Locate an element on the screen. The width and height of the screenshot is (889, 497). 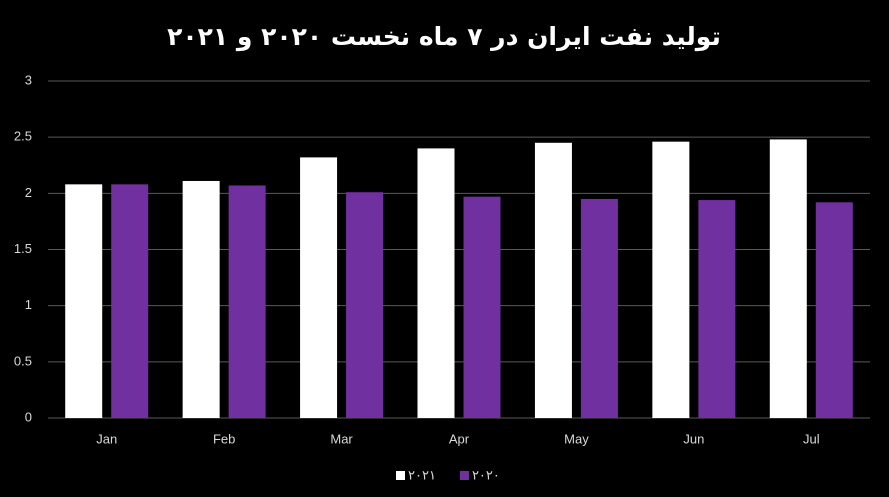
legend-label: ۲۰۲۱ is located at coordinates (422, 476).